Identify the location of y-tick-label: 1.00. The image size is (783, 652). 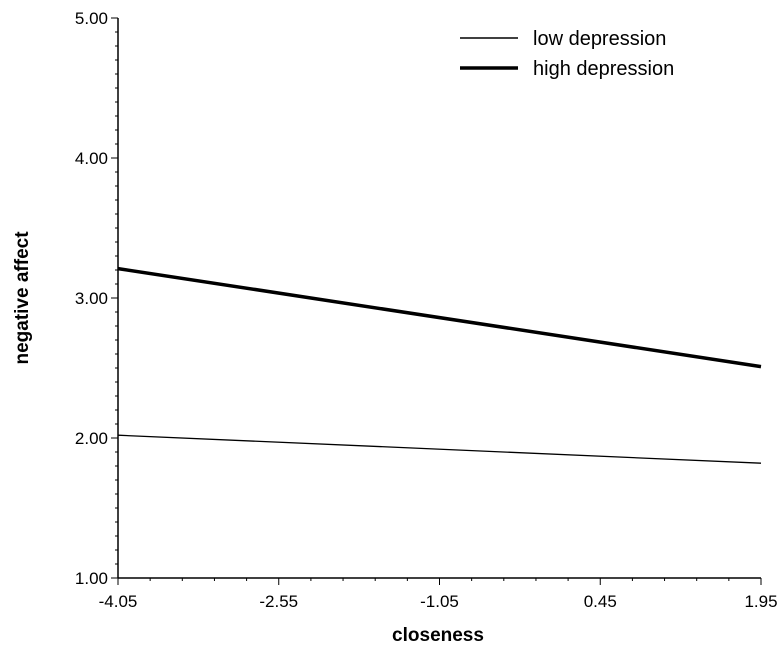
(91, 578).